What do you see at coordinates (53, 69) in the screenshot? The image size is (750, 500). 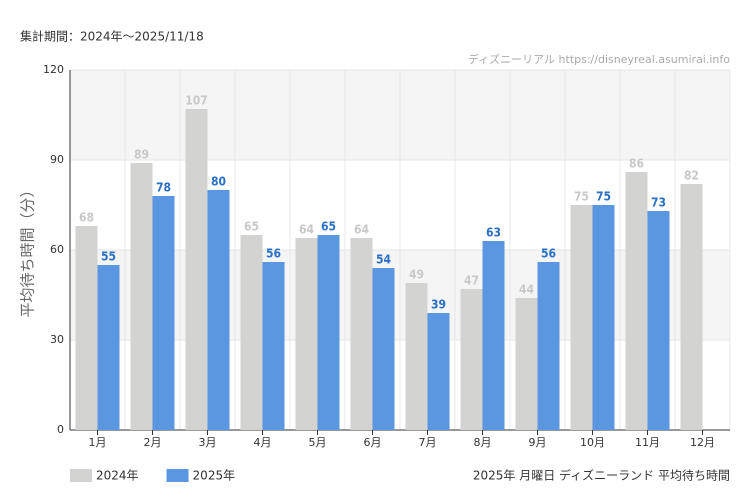 I see `y-tick-label: 120` at bounding box center [53, 69].